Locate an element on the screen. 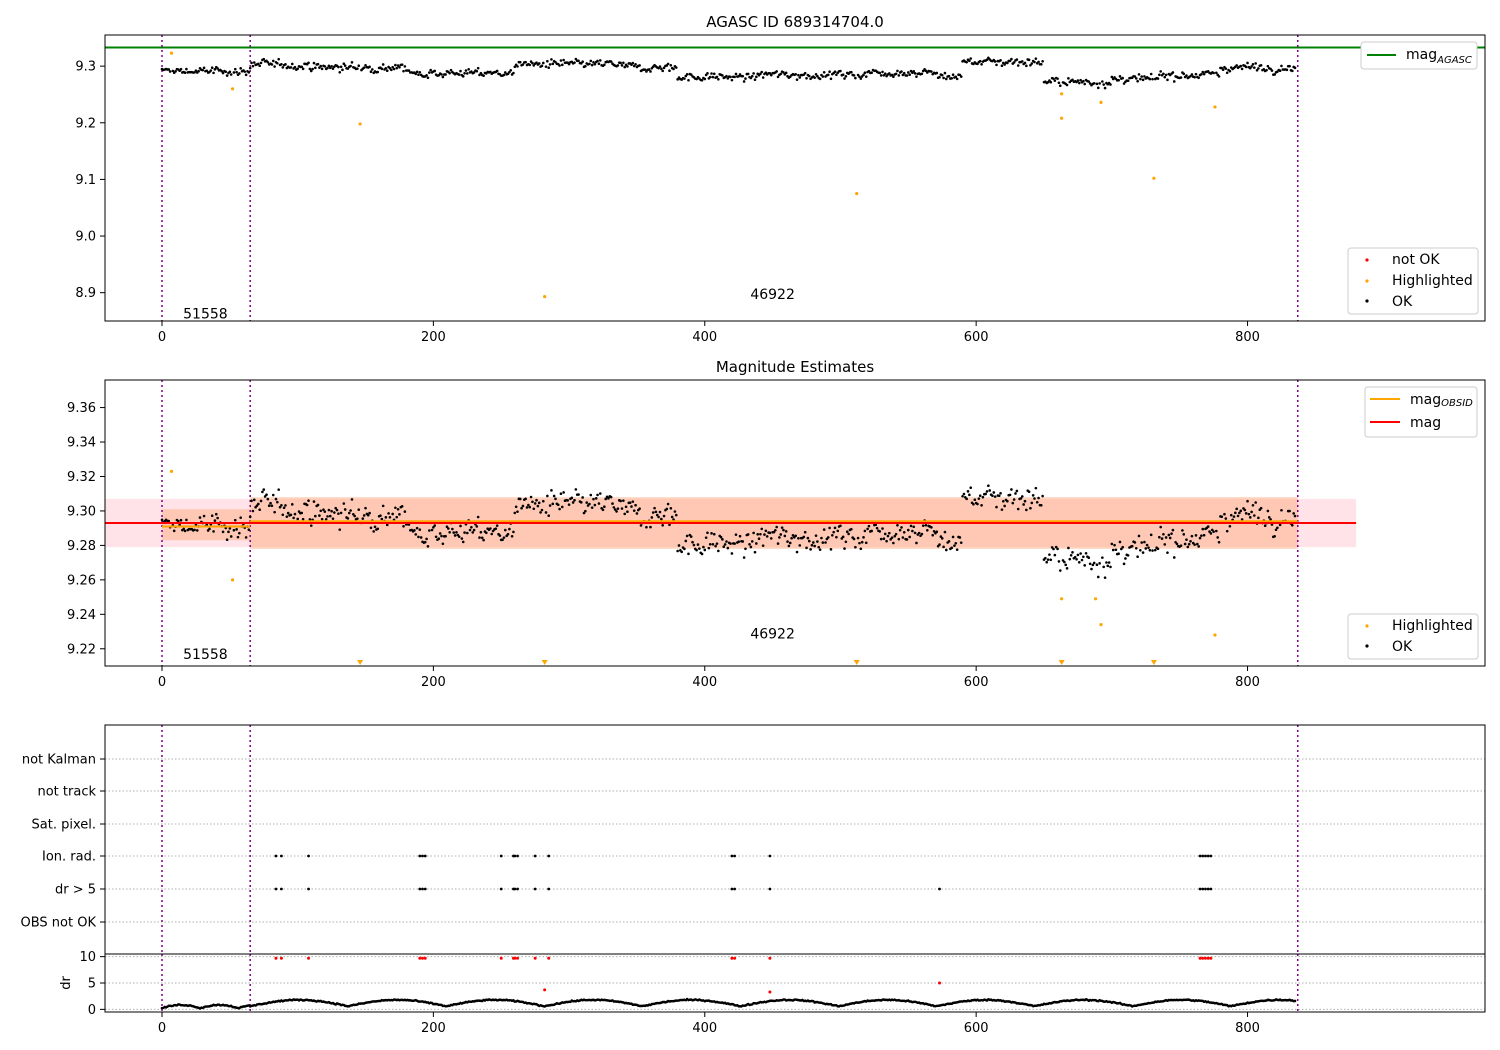  x-tick-label: 800 is located at coordinates (1247, 682).